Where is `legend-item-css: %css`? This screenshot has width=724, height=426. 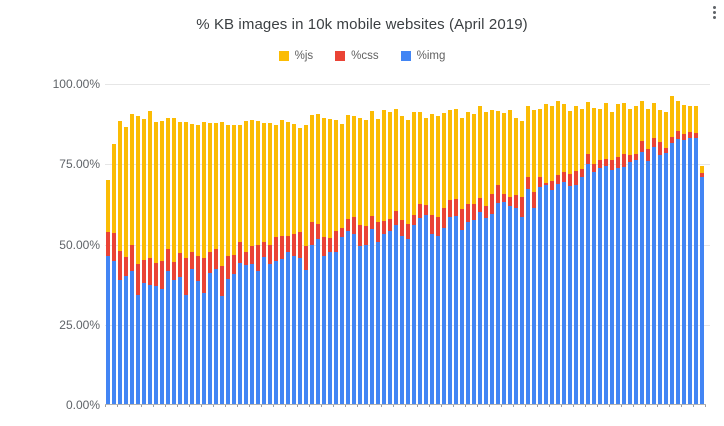
legend-item-css: %css is located at coordinates (357, 56).